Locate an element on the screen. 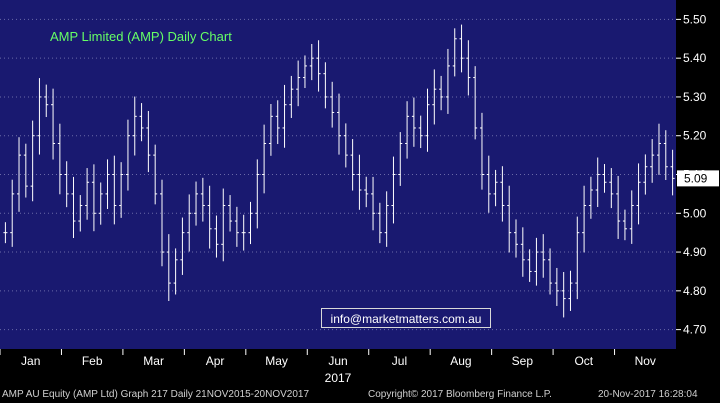 This screenshot has height=403, width=720. year-label: 2017 is located at coordinates (338, 378).